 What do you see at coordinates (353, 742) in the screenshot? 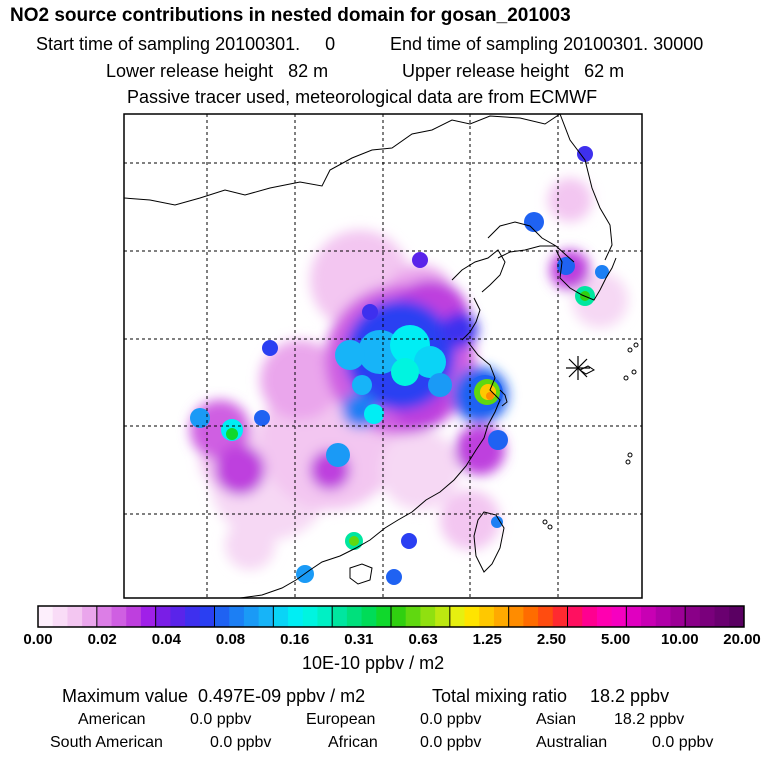
I see `region-name-african: African` at bounding box center [353, 742].